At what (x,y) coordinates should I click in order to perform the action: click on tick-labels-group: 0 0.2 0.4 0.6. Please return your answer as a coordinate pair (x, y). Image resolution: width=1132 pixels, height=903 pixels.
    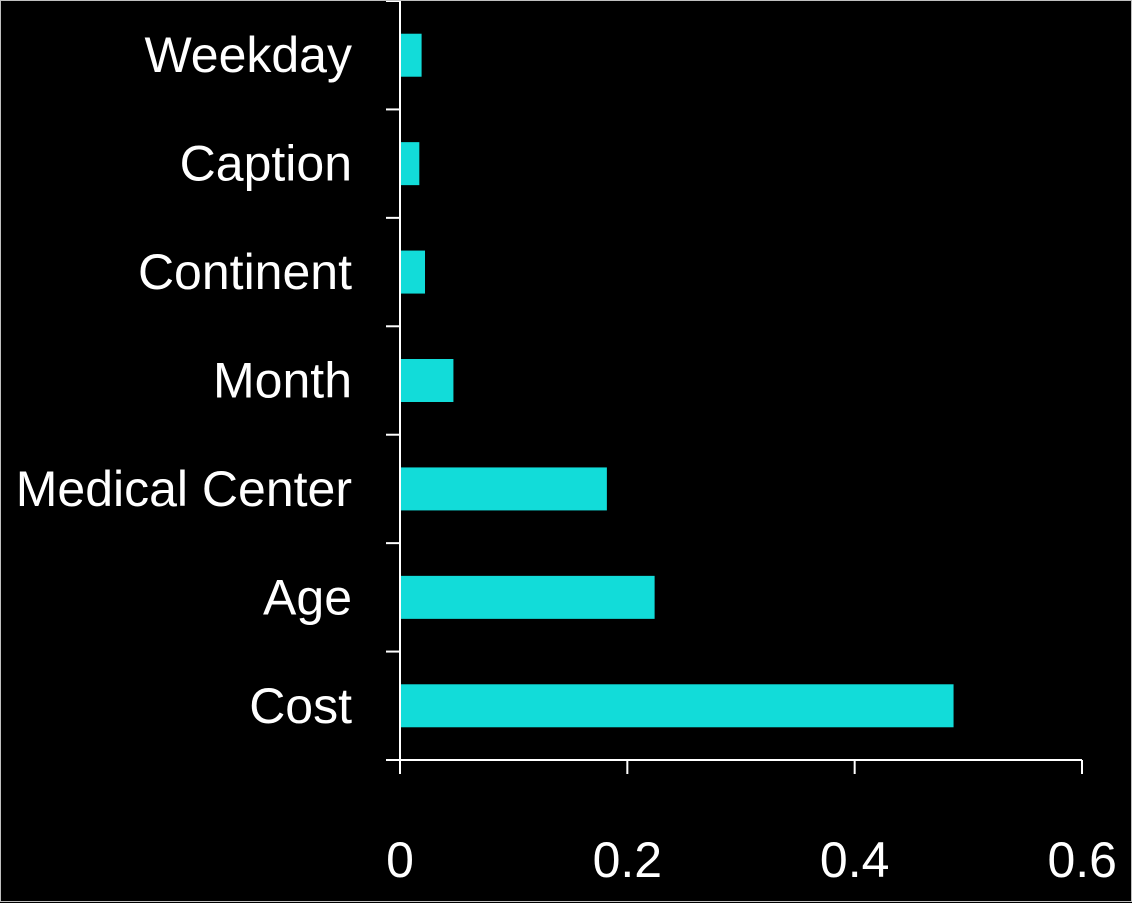
    Looking at the image, I should click on (751, 860).